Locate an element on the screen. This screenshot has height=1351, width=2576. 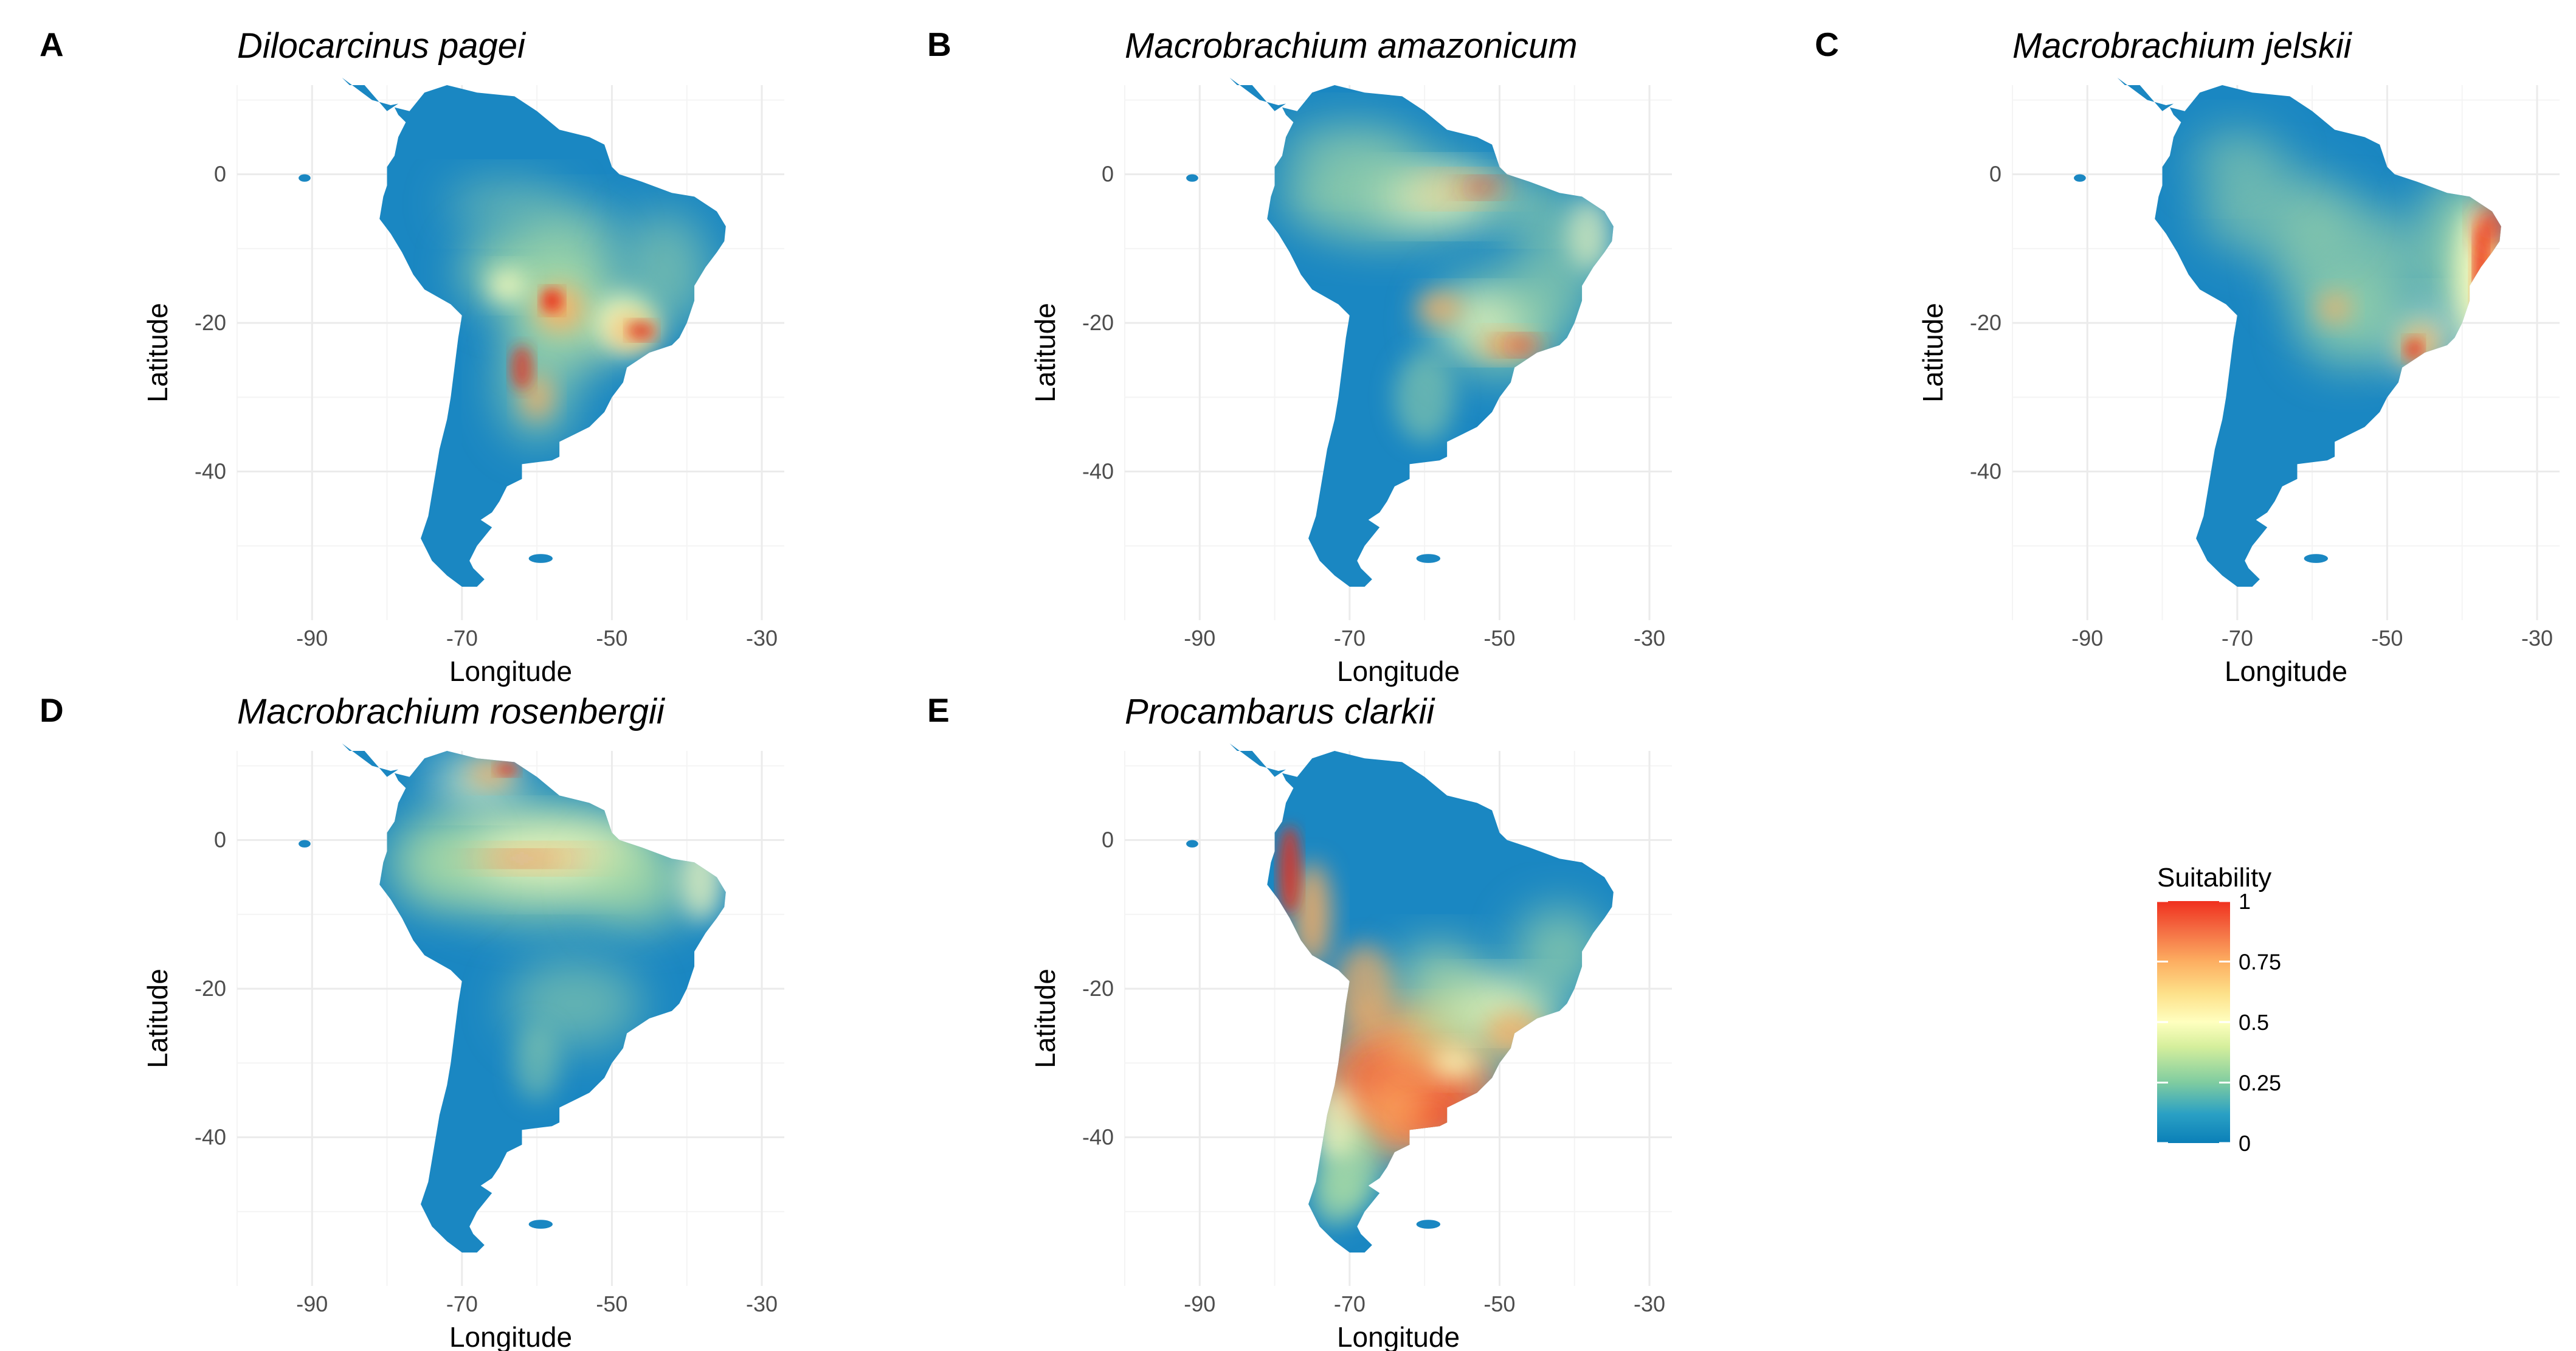
legend: Suitability 1 0.75 0.5 0.25 0 is located at coordinates (2219, 1009).